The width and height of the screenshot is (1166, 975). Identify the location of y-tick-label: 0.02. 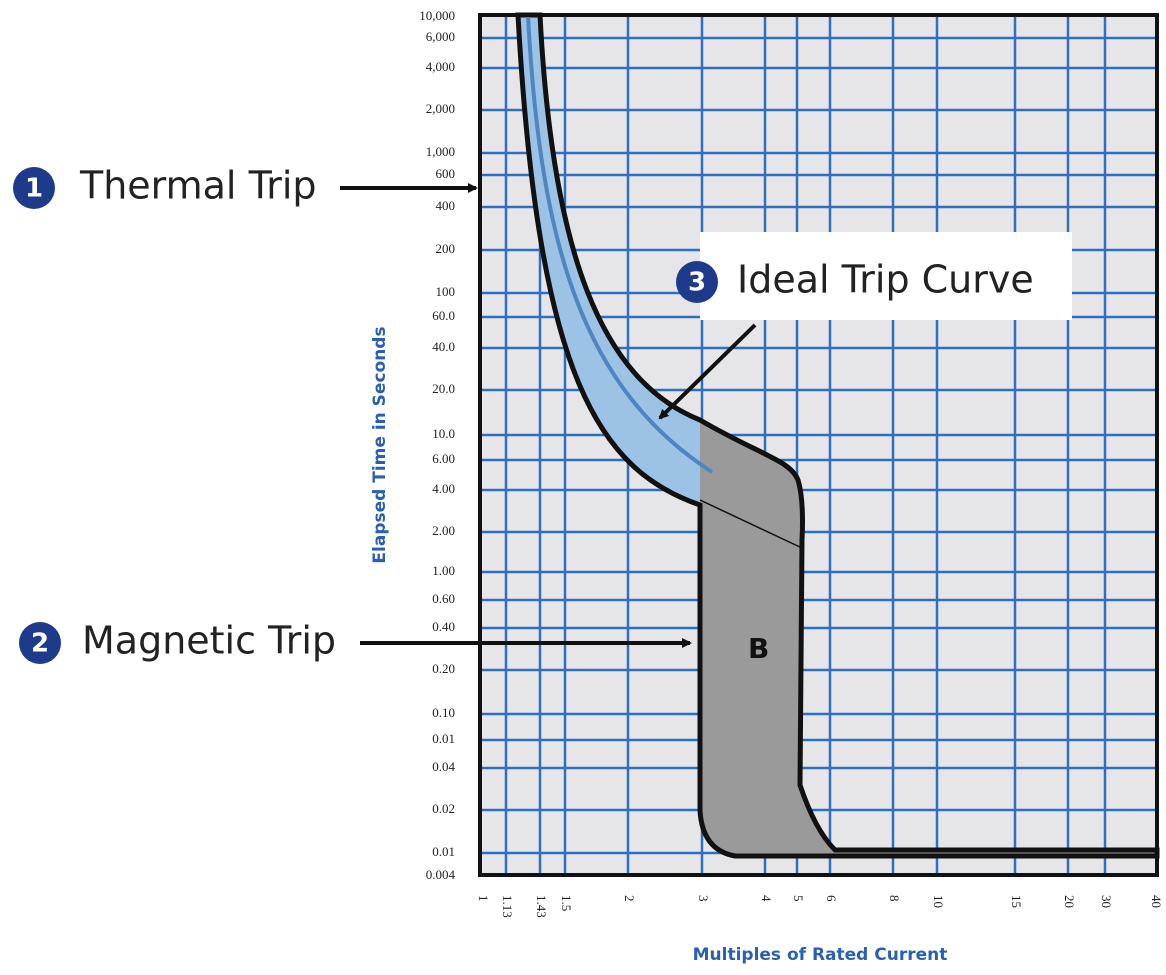
(443, 808).